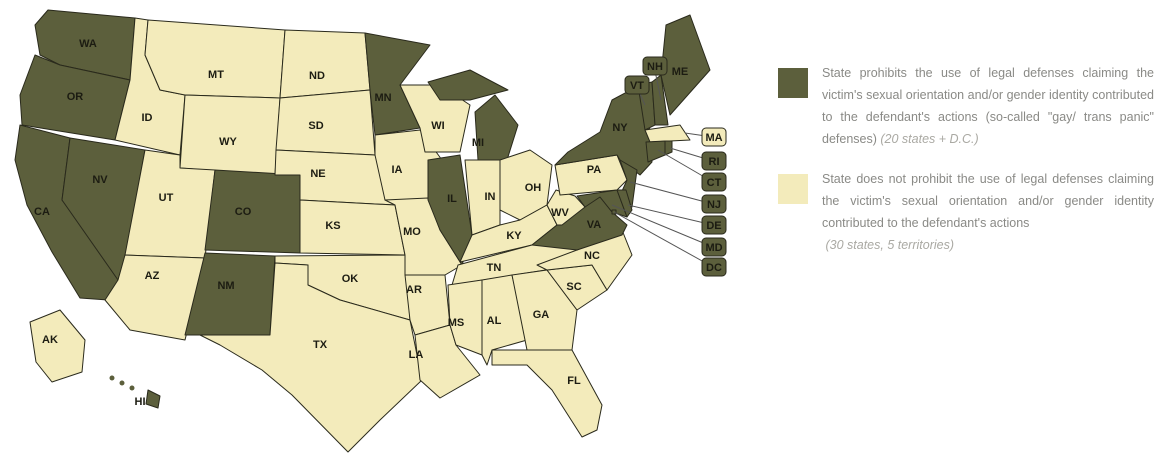 The width and height of the screenshot is (1170, 472). What do you see at coordinates (315, 126) in the screenshot?
I see `state-label-sd: SD` at bounding box center [315, 126].